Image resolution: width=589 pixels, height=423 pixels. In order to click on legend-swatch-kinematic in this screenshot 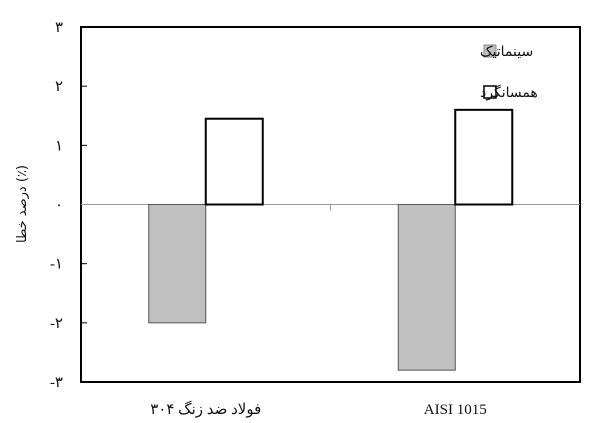, I will do `click(490, 51)`.